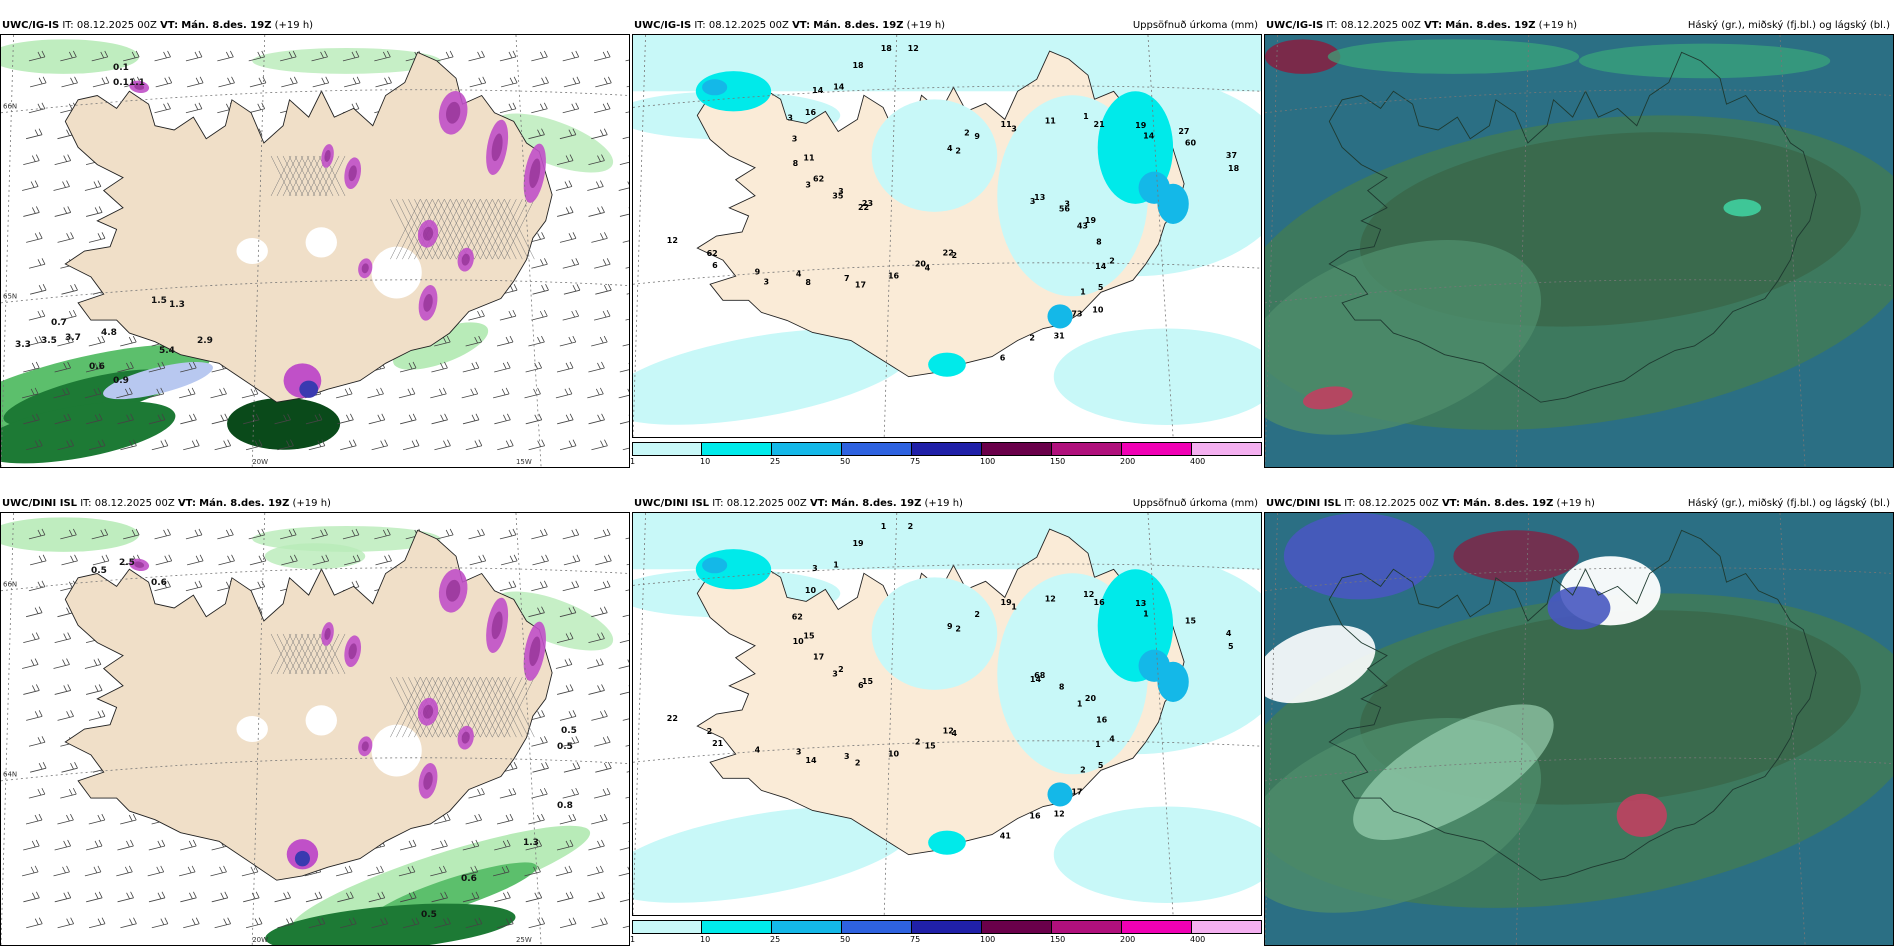  What do you see at coordinates (845, 461) in the screenshot?
I see `colorbar-tick-label: 50` at bounding box center [845, 461].